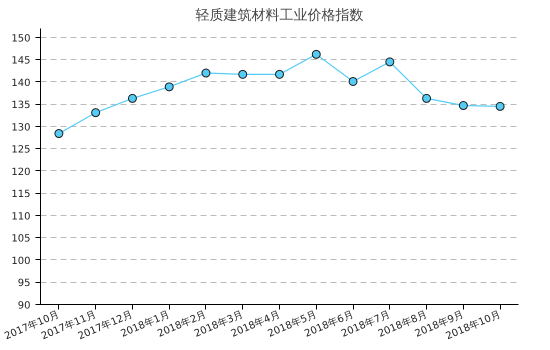  Describe the element at coordinates (21, 216) in the screenshot. I see `y-tick-label: 110` at that location.